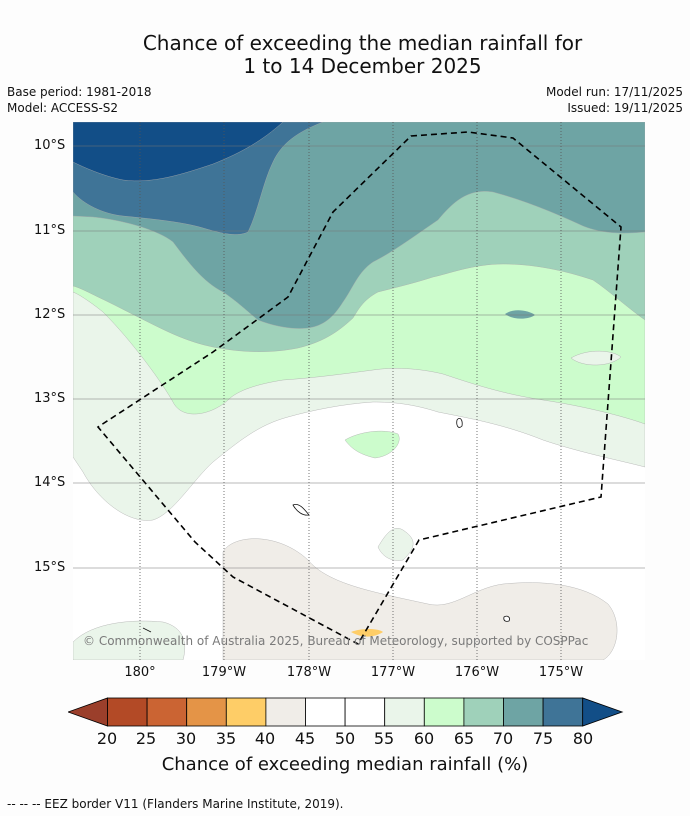  What do you see at coordinates (226, 738) in the screenshot?
I see `colorbar-tick: 35` at bounding box center [226, 738].